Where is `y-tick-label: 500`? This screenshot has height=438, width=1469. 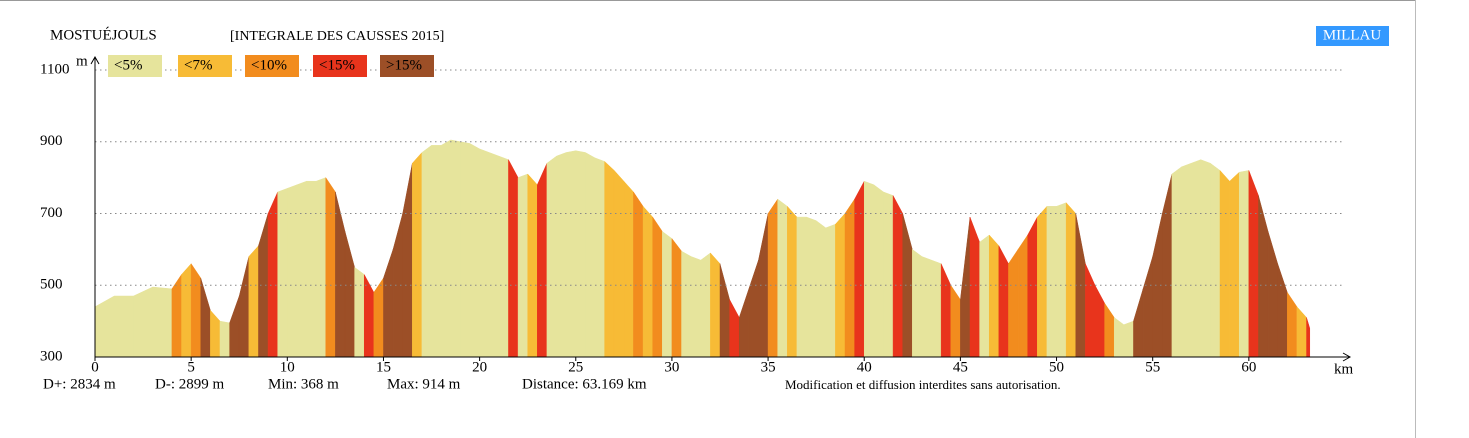
y-tick-label: 500 is located at coordinates (51, 285).